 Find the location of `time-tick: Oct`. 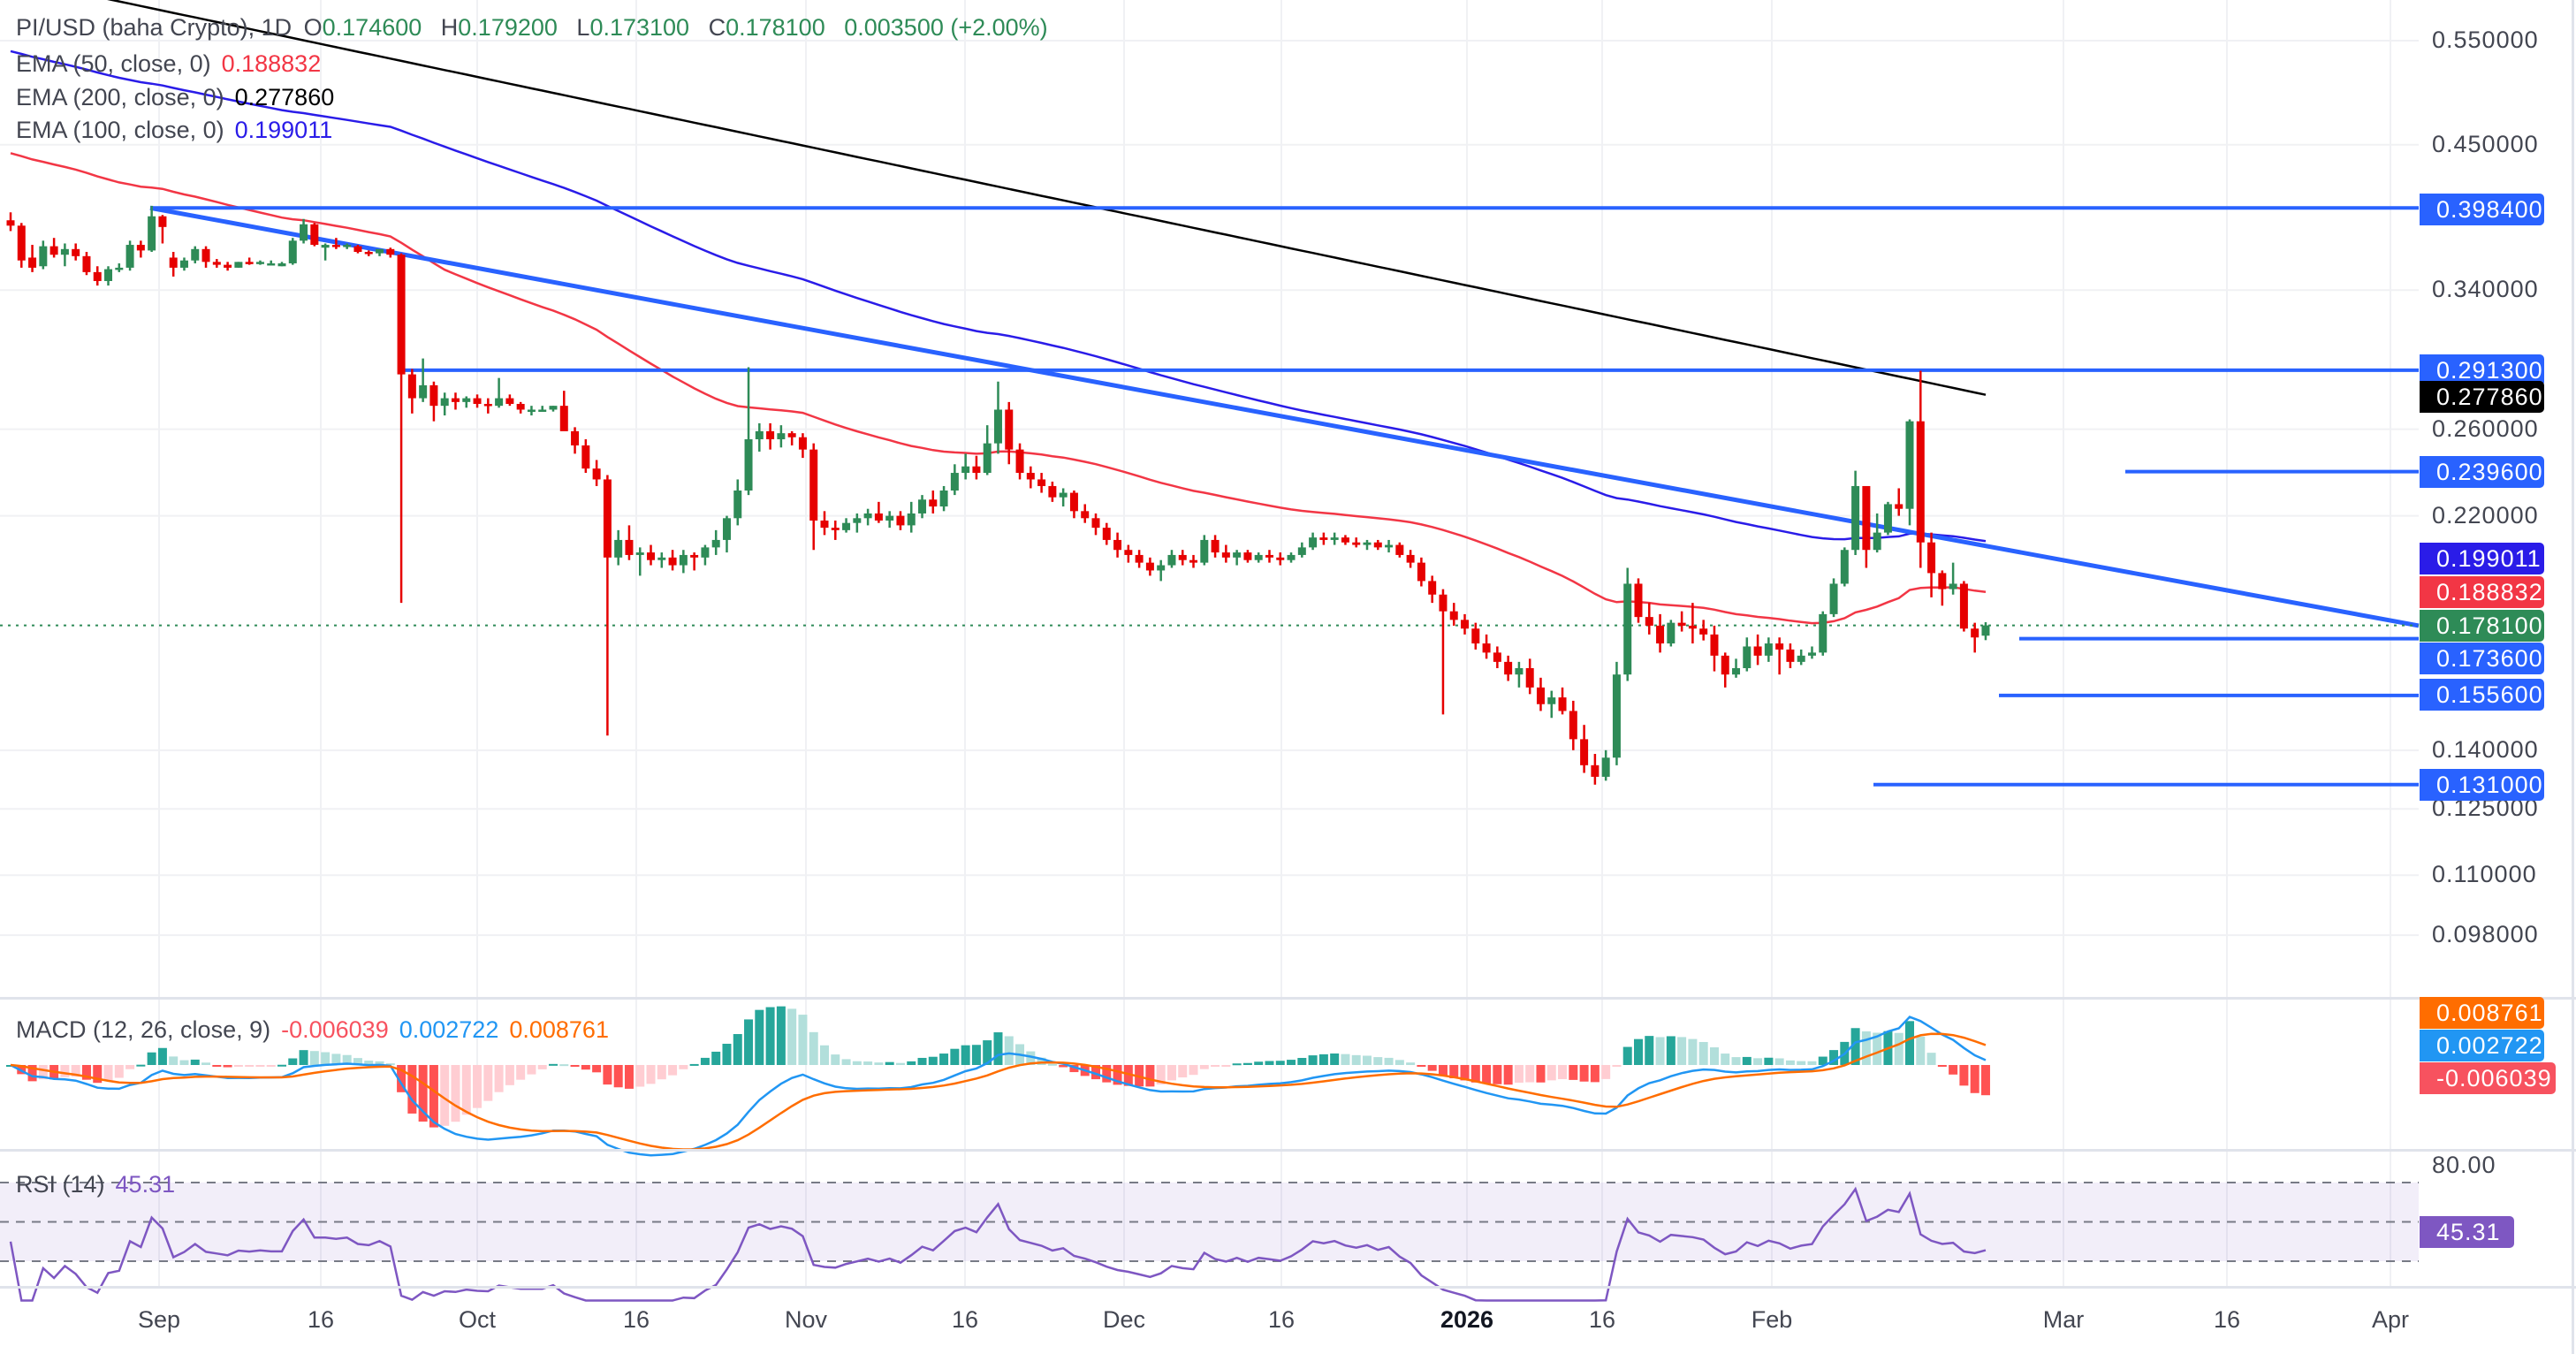

time-tick: Oct is located at coordinates (477, 1319).